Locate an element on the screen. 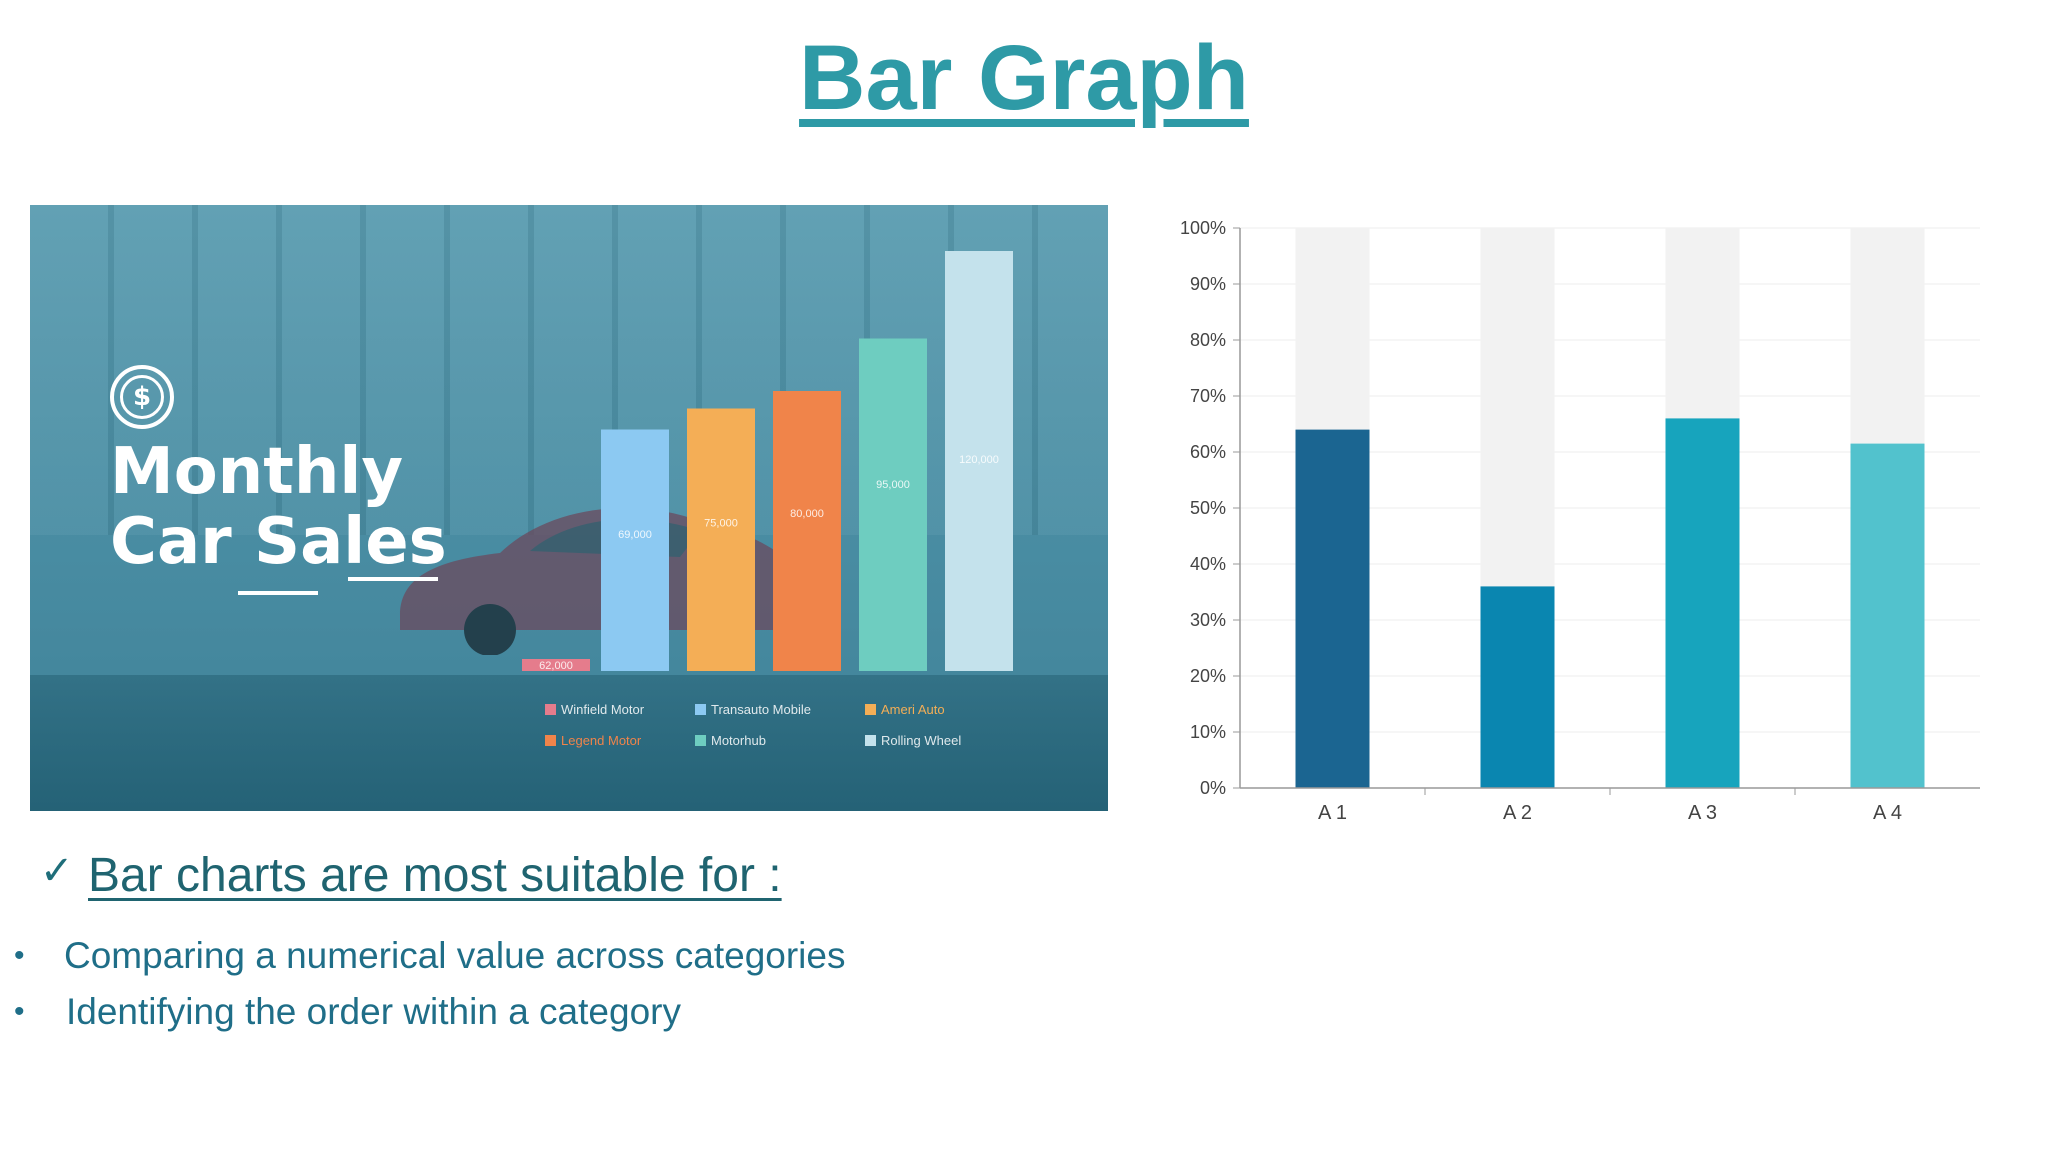 This screenshot has height=1152, width=2048. x-tick-label: A 3 is located at coordinates (1702, 813).